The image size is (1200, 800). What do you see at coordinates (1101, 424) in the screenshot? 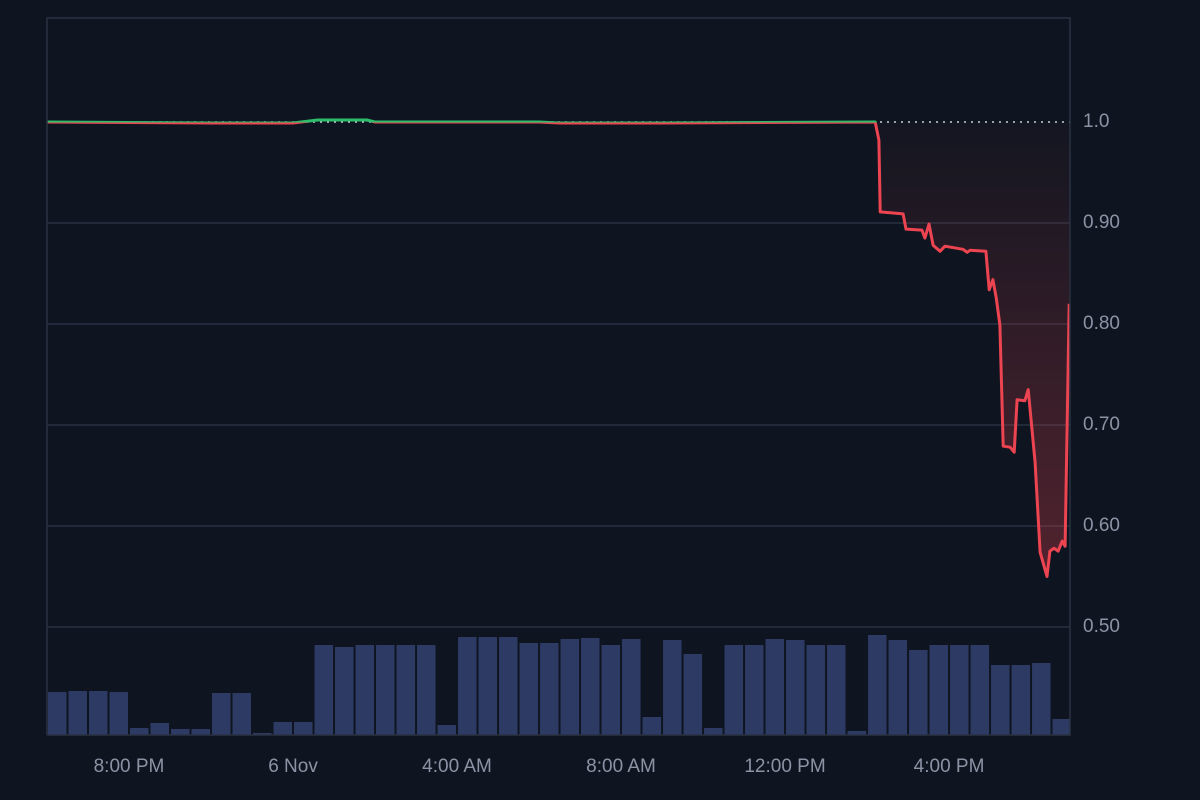
I see `y-tick-label: 0.70` at bounding box center [1101, 424].